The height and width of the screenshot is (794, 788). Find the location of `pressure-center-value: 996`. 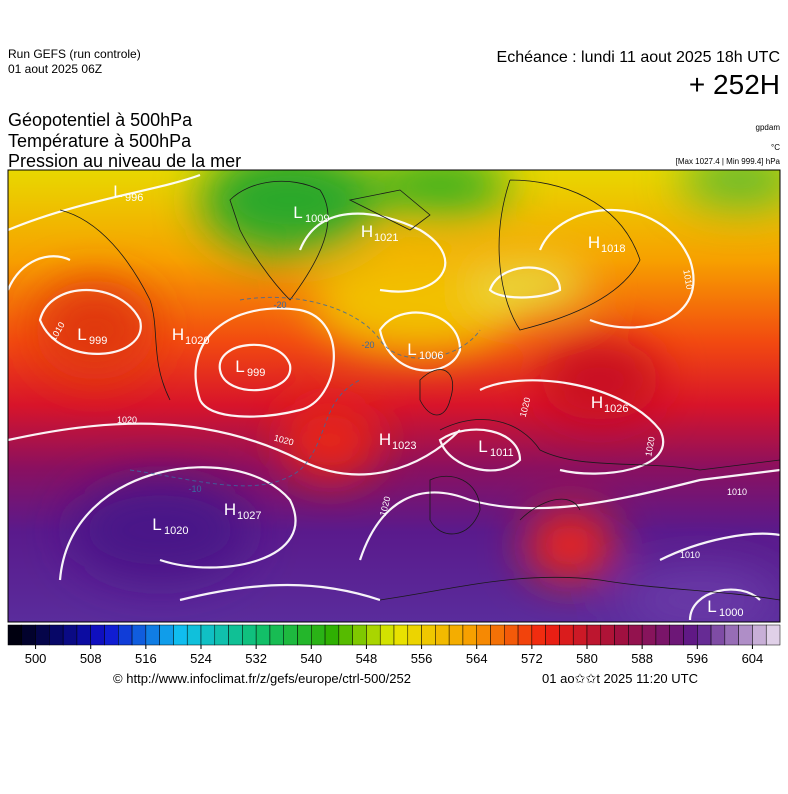

pressure-center-value: 996 is located at coordinates (134, 198).